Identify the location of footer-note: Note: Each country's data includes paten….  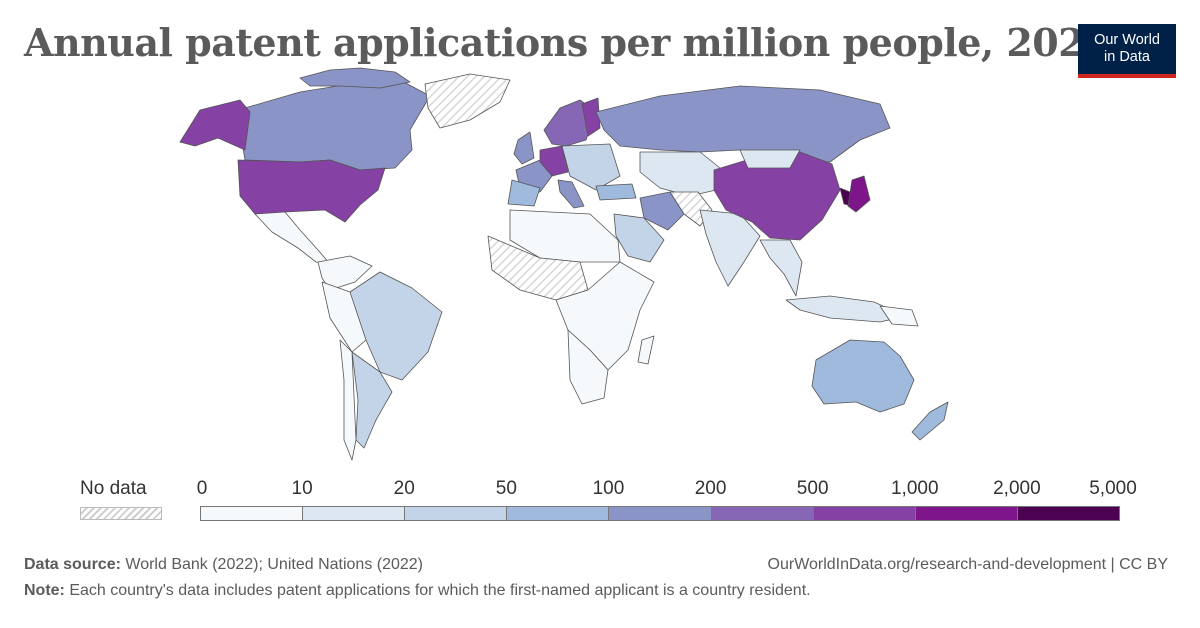
(417, 591).